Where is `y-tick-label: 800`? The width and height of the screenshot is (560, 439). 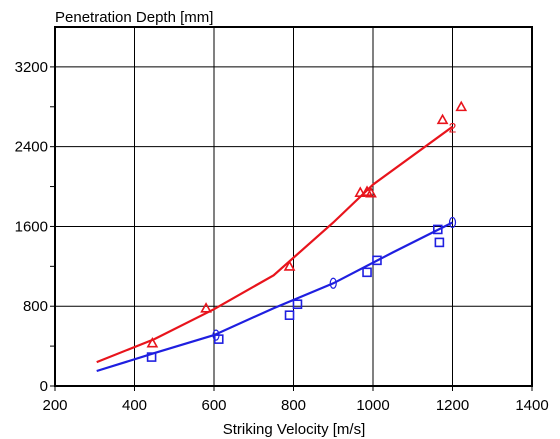
y-tick-label: 800 is located at coordinates (35, 306).